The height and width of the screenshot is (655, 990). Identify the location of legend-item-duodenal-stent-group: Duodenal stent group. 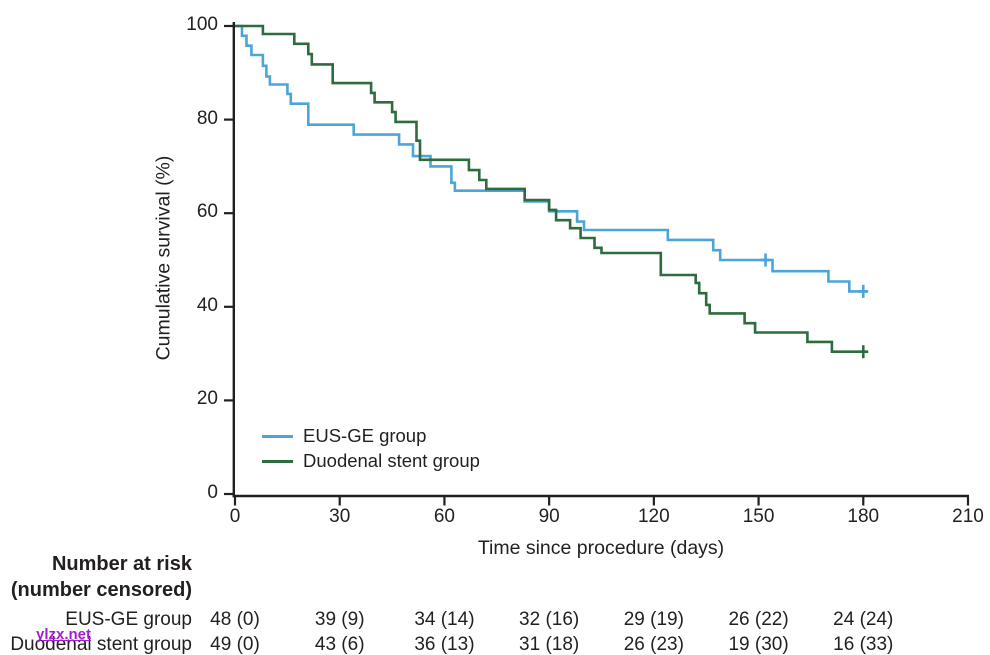
(371, 461).